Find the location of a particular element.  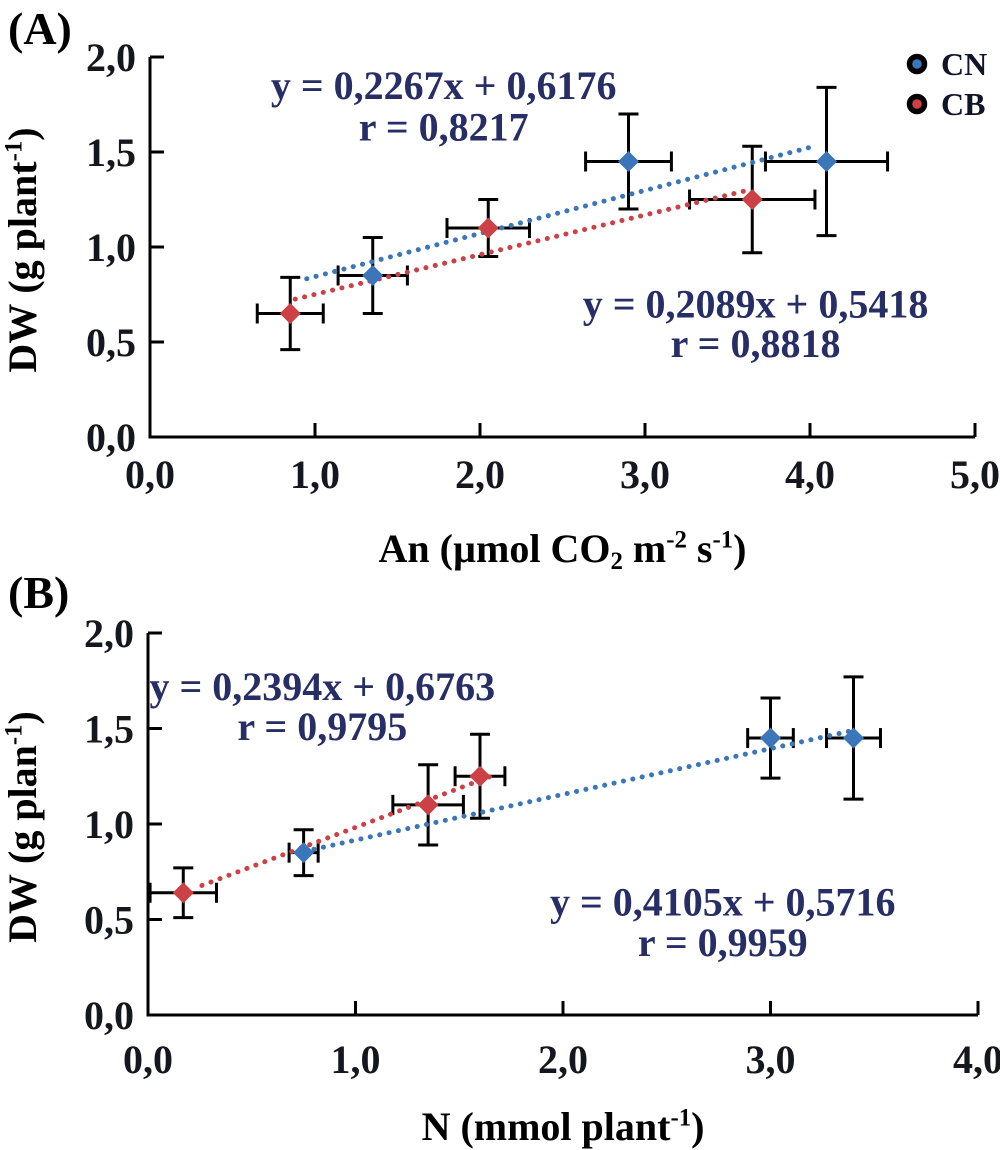

x-tick-label: 5,0 is located at coordinates (975, 474).